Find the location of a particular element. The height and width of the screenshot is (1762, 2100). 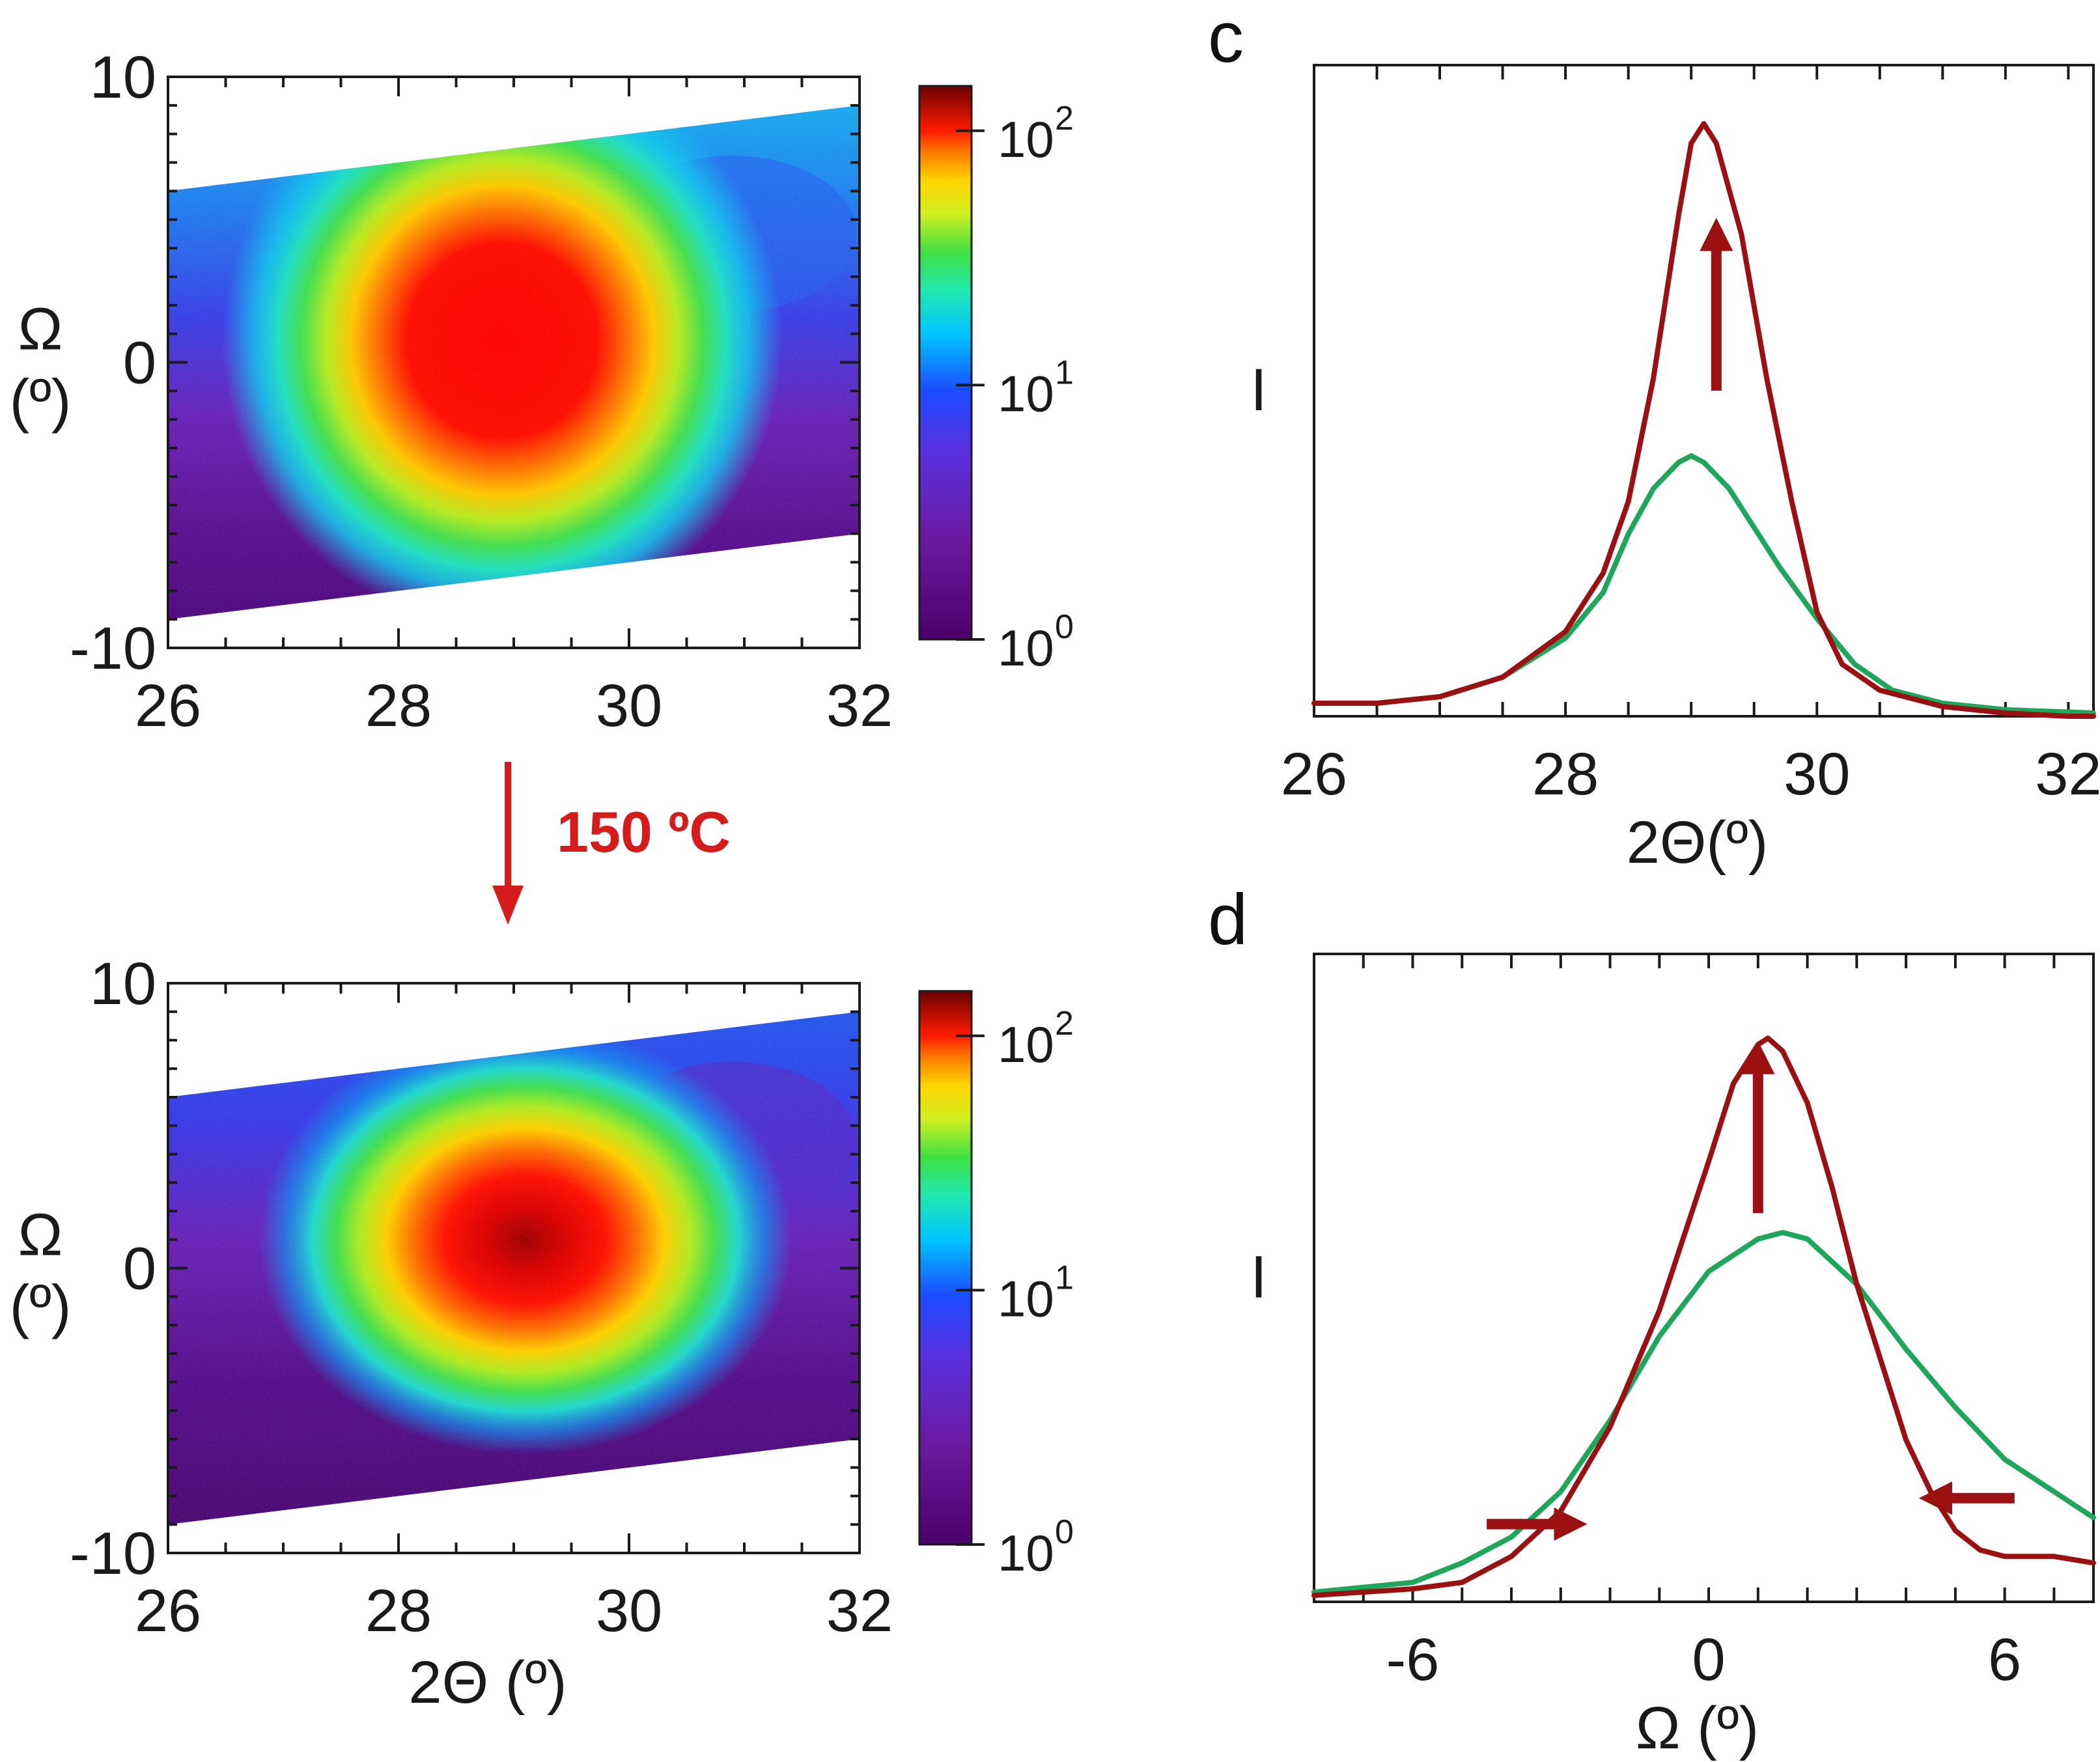

panel-letter-c: c is located at coordinates (1226, 38).